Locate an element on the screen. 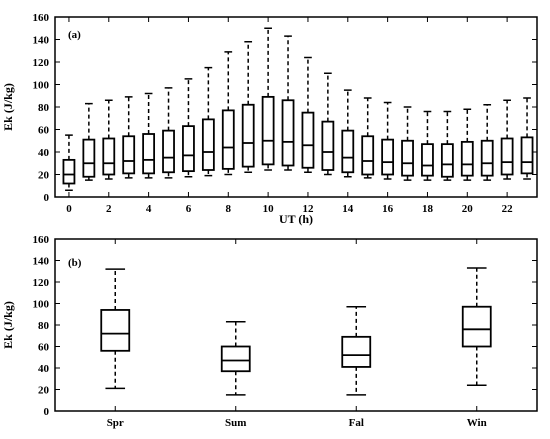 The image size is (550, 439). x-tick-label: 6 is located at coordinates (189, 209).